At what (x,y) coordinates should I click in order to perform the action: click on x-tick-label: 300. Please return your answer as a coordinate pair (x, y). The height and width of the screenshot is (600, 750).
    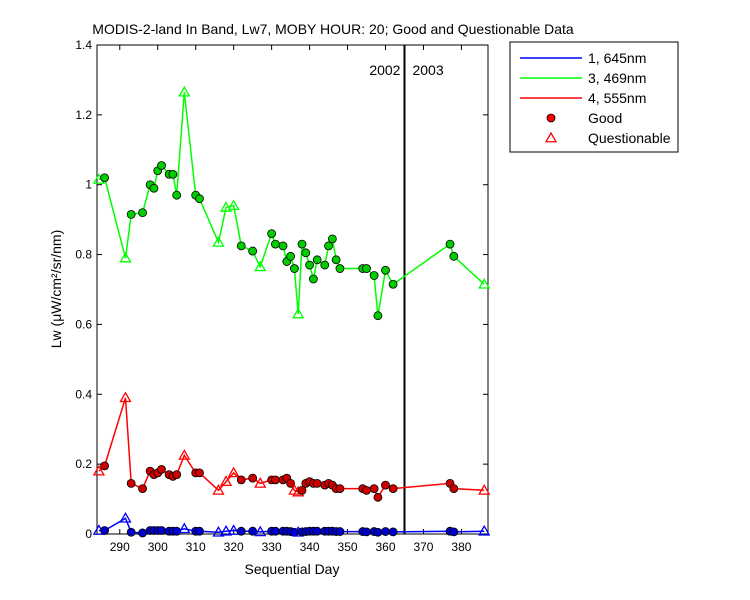
    Looking at the image, I should click on (158, 547).